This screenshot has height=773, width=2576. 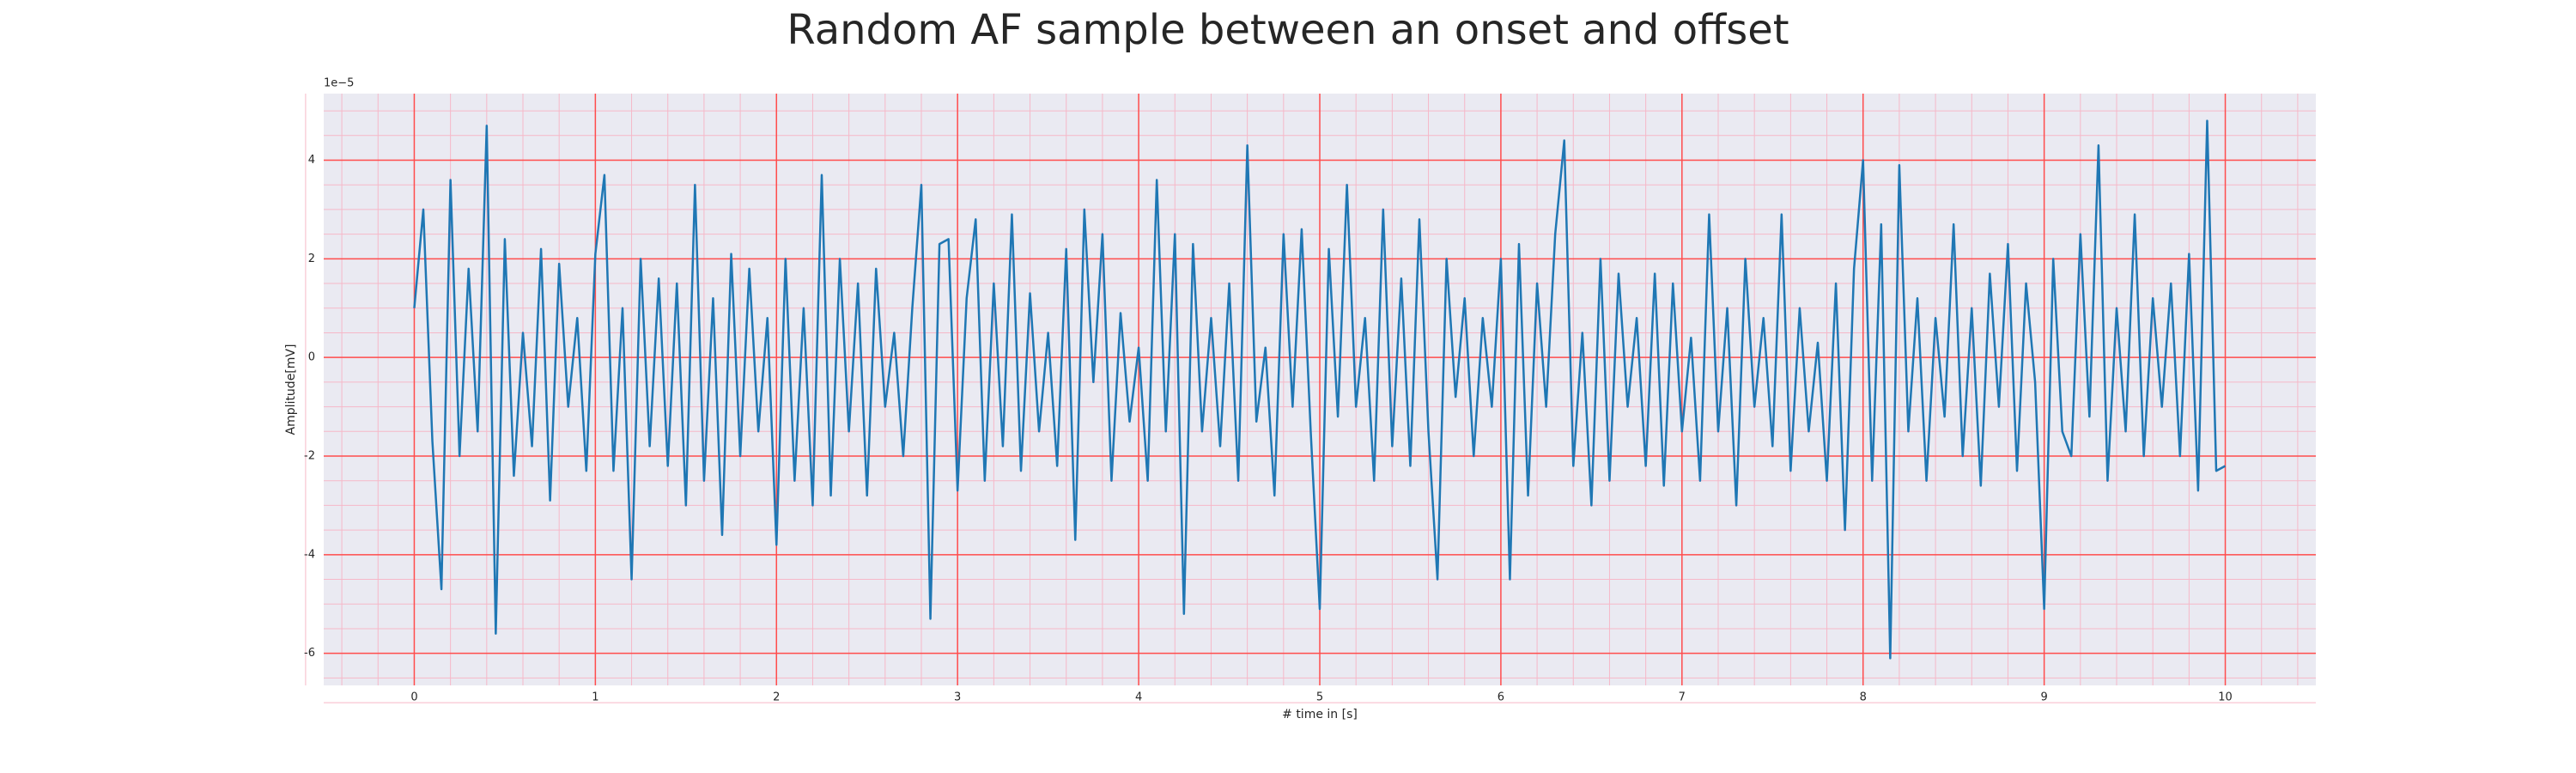 I want to click on x-tick-label: 4, so click(x=1138, y=697).